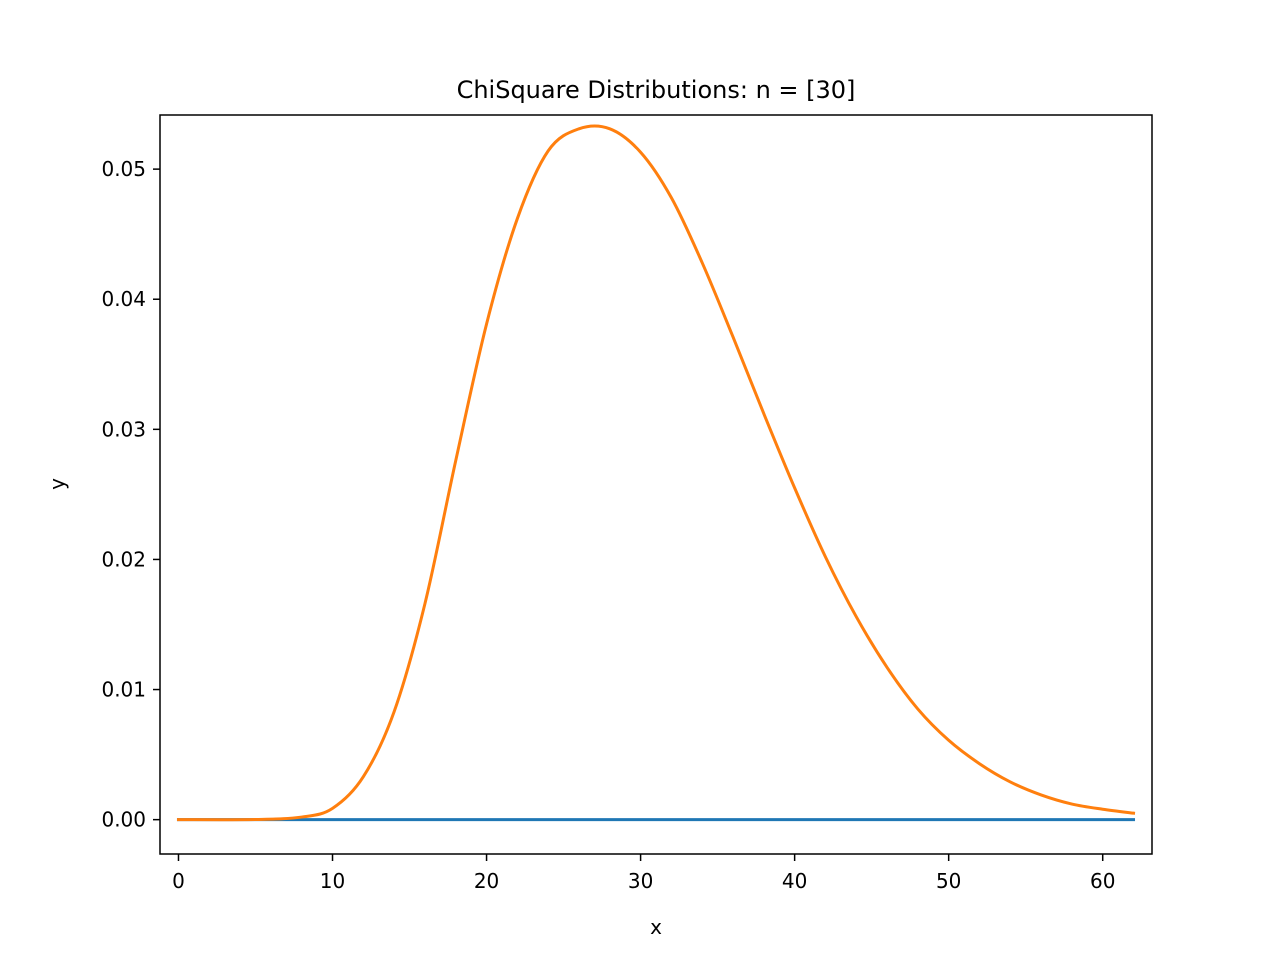 Image resolution: width=1280 pixels, height=960 pixels. I want to click on x-tick-label: 0, so click(178, 881).